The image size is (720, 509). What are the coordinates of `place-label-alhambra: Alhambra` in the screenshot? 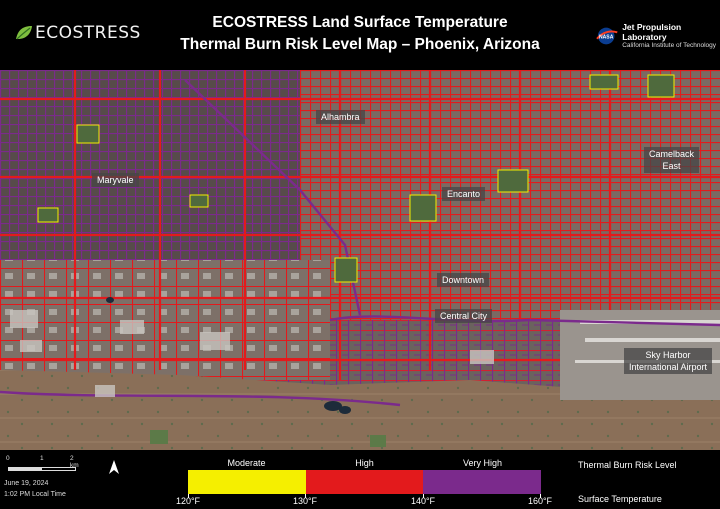 It's located at (340, 117).